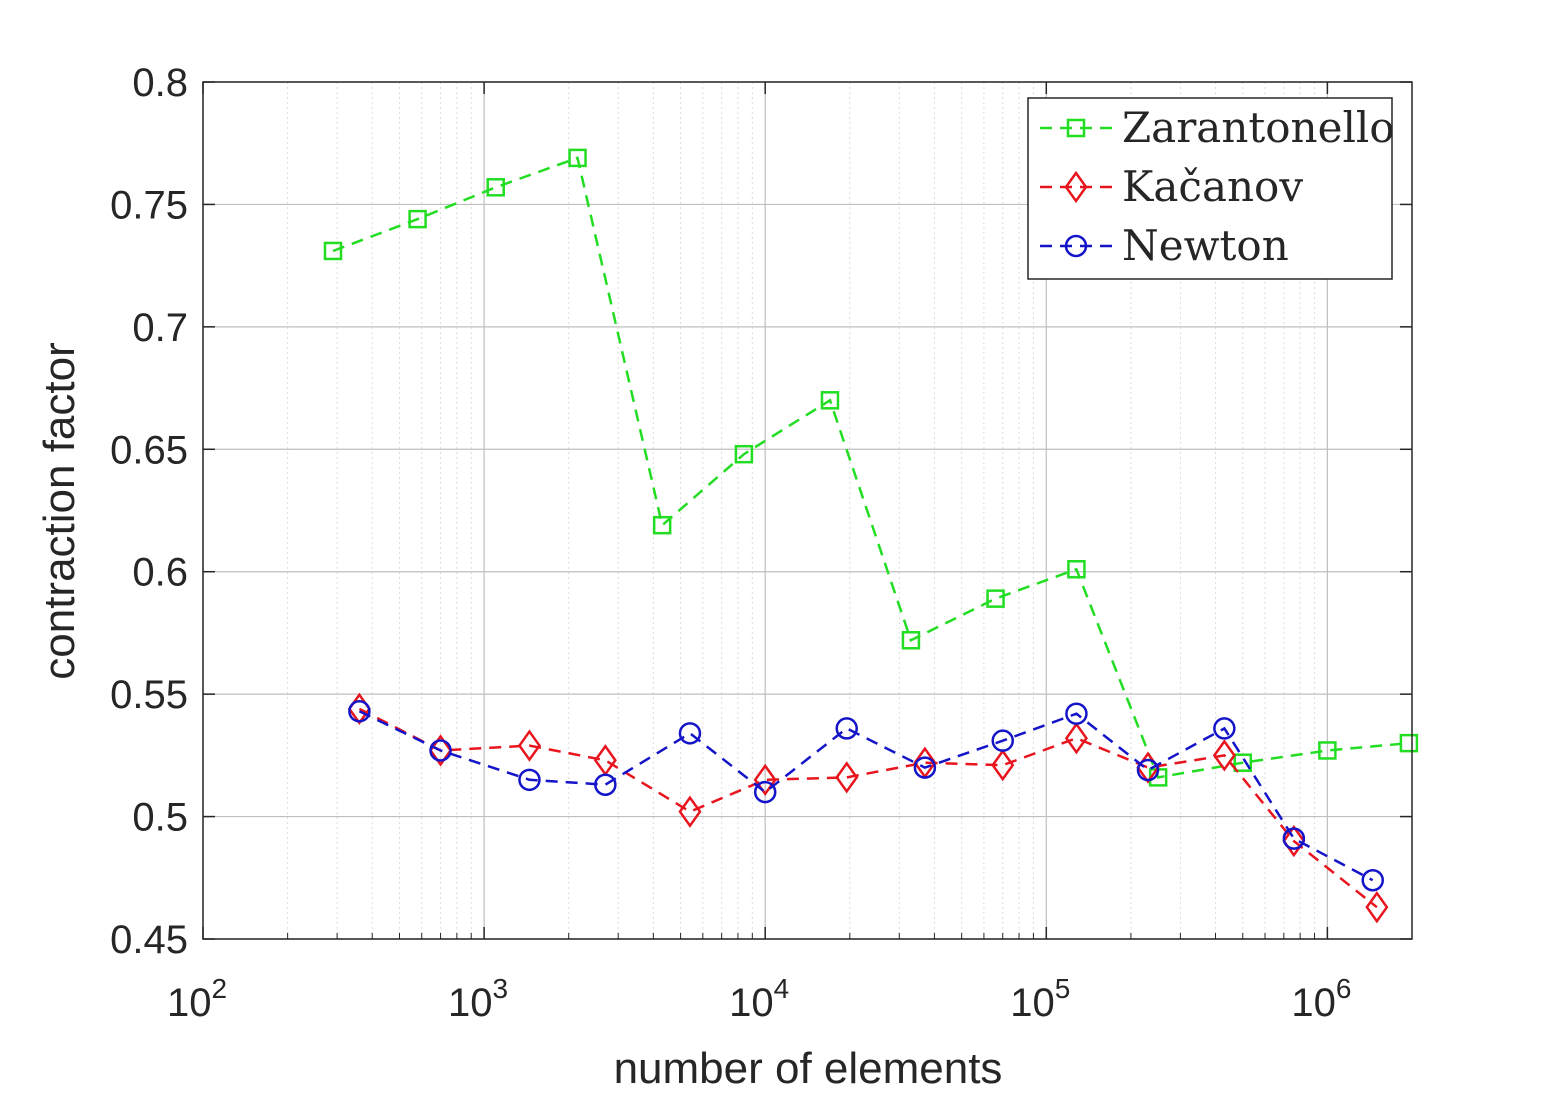  I want to click on legend-label-zarantonello: Zarantonello, so click(1258, 127).